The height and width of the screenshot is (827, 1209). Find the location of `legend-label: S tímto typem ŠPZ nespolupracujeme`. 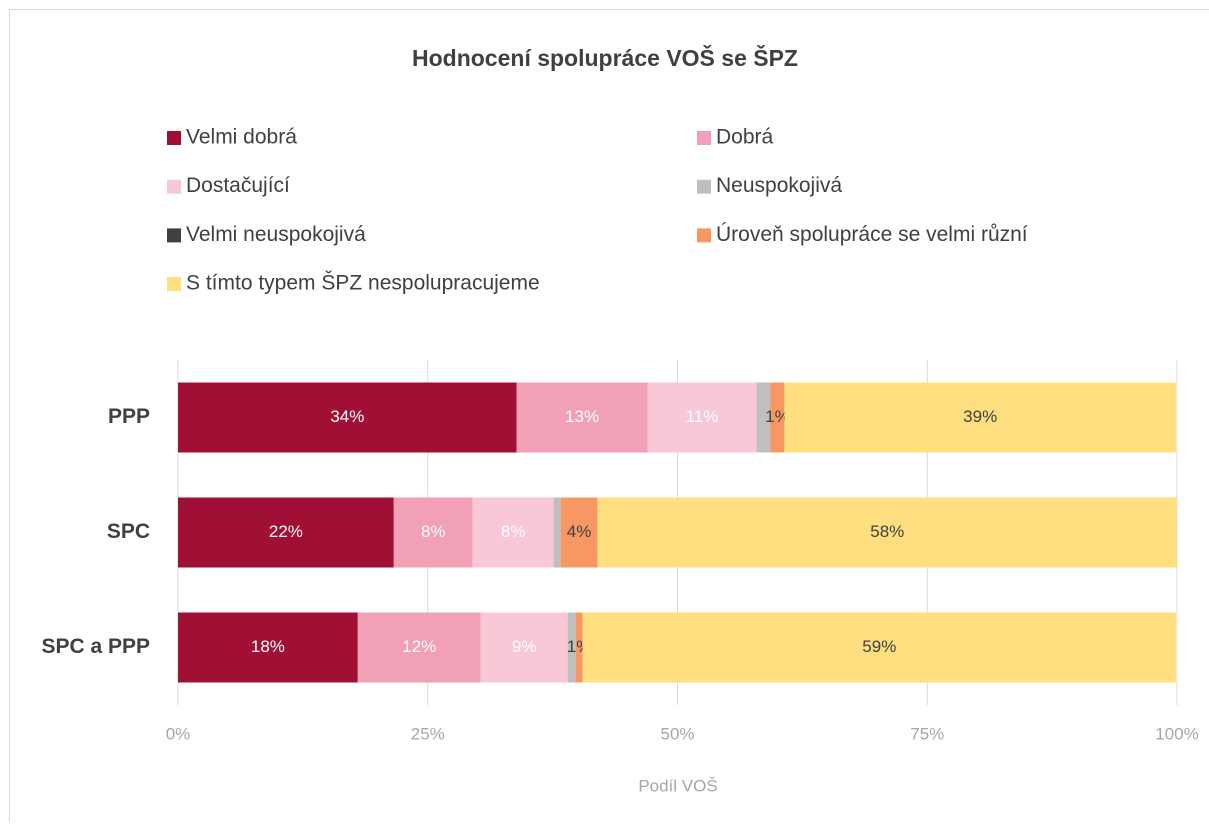

legend-label: S tímto typem ŠPZ nespolupracujeme is located at coordinates (363, 283).